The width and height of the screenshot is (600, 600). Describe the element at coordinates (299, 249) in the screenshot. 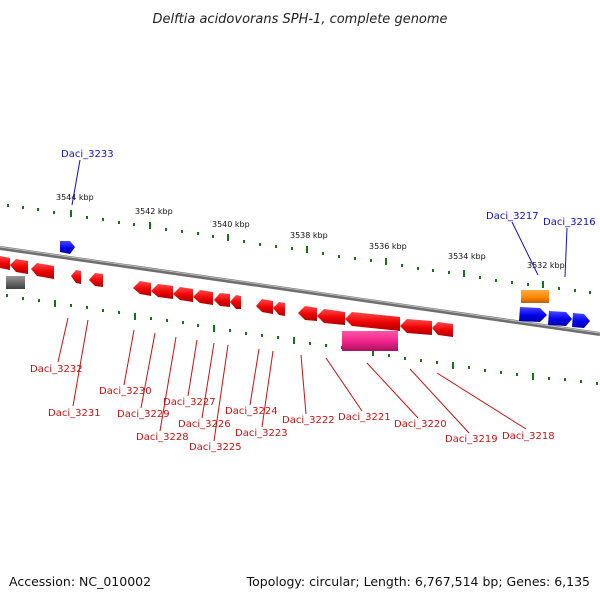

I see `outer-tick-track` at that location.